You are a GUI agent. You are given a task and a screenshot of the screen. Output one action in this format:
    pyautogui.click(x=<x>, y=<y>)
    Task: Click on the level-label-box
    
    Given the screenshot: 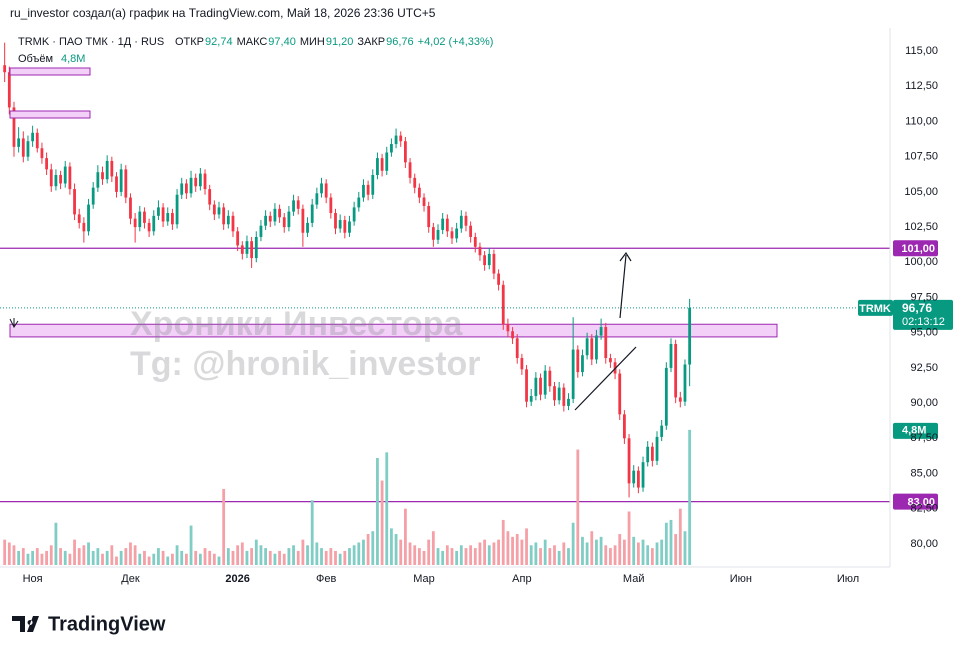 What is the action you would take?
    pyautogui.click(x=915, y=248)
    